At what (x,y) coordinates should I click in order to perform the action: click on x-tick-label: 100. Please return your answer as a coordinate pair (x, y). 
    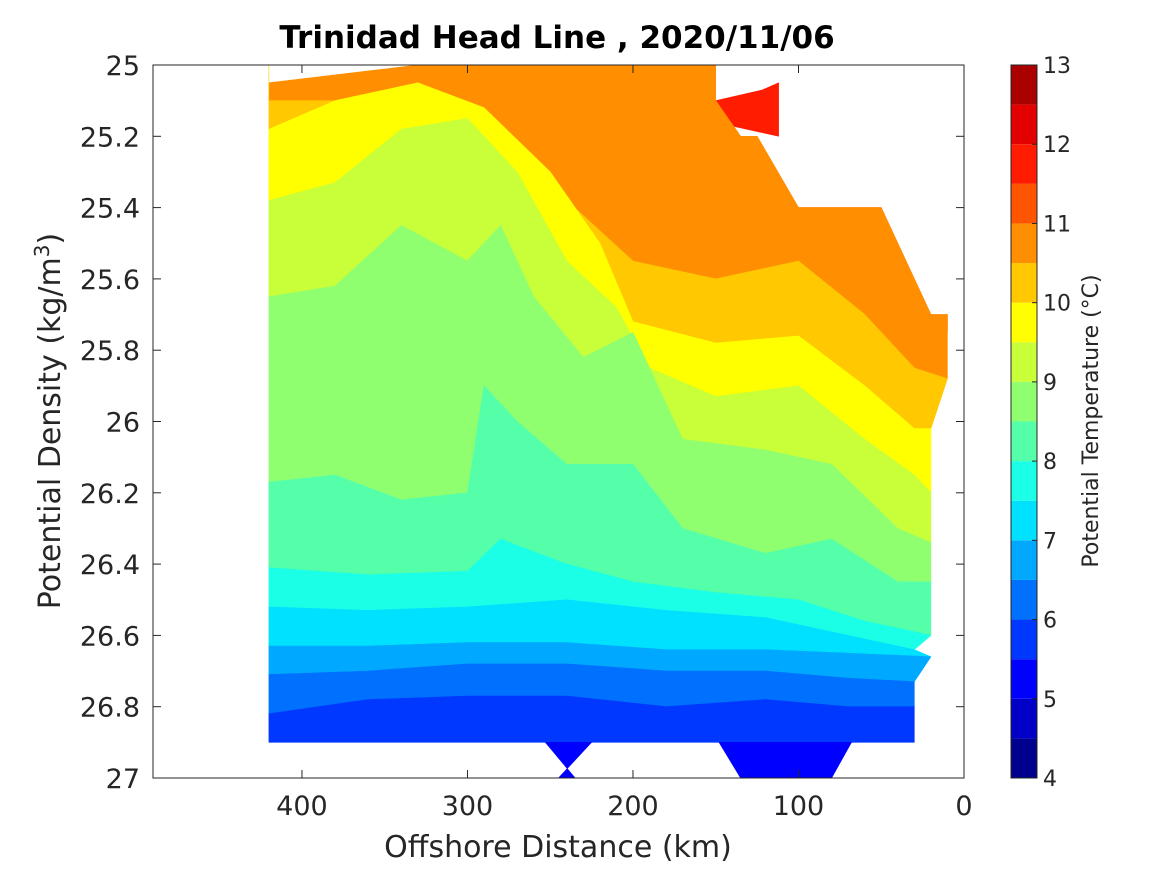
    Looking at the image, I should click on (799, 806).